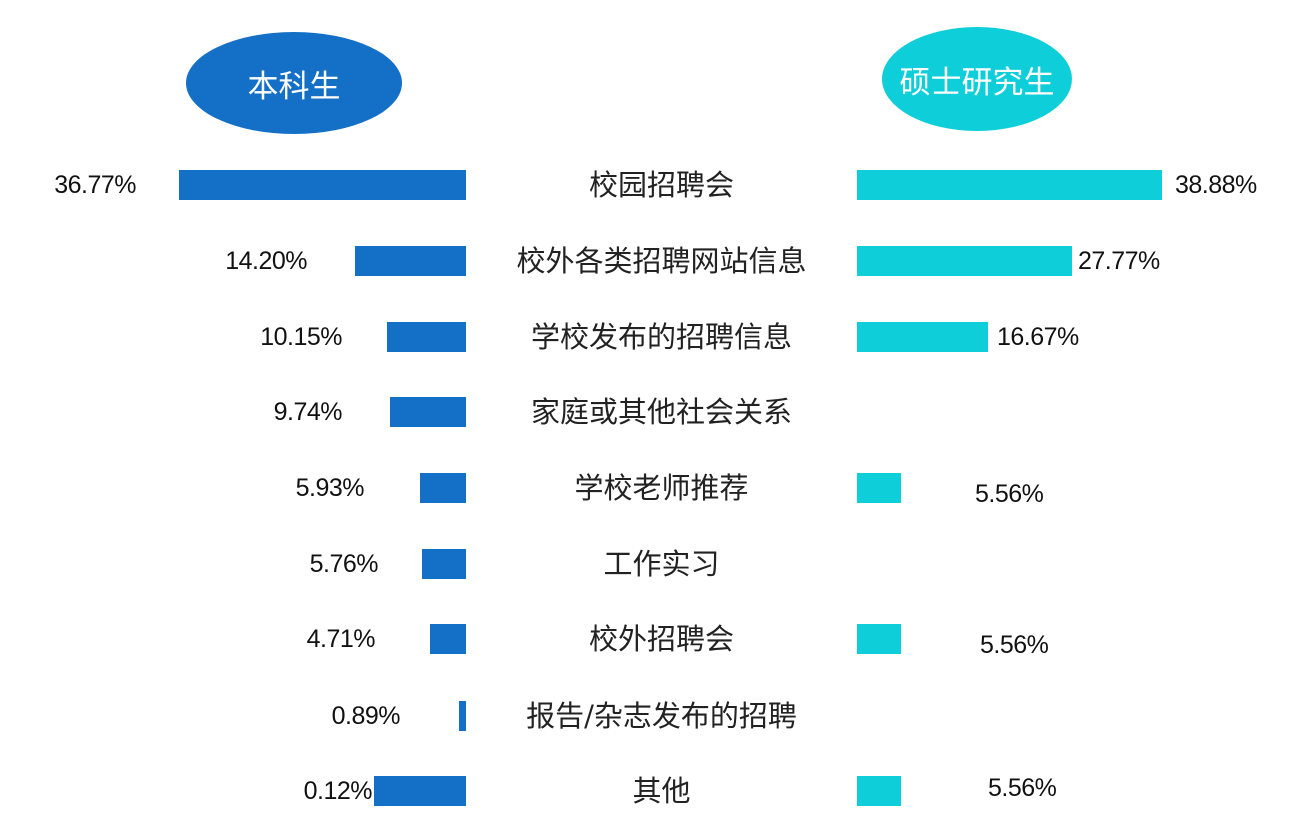 This screenshot has width=1315, height=837. What do you see at coordinates (366, 716) in the screenshot?
I see `undergraduate-value-label: 0.89%` at bounding box center [366, 716].